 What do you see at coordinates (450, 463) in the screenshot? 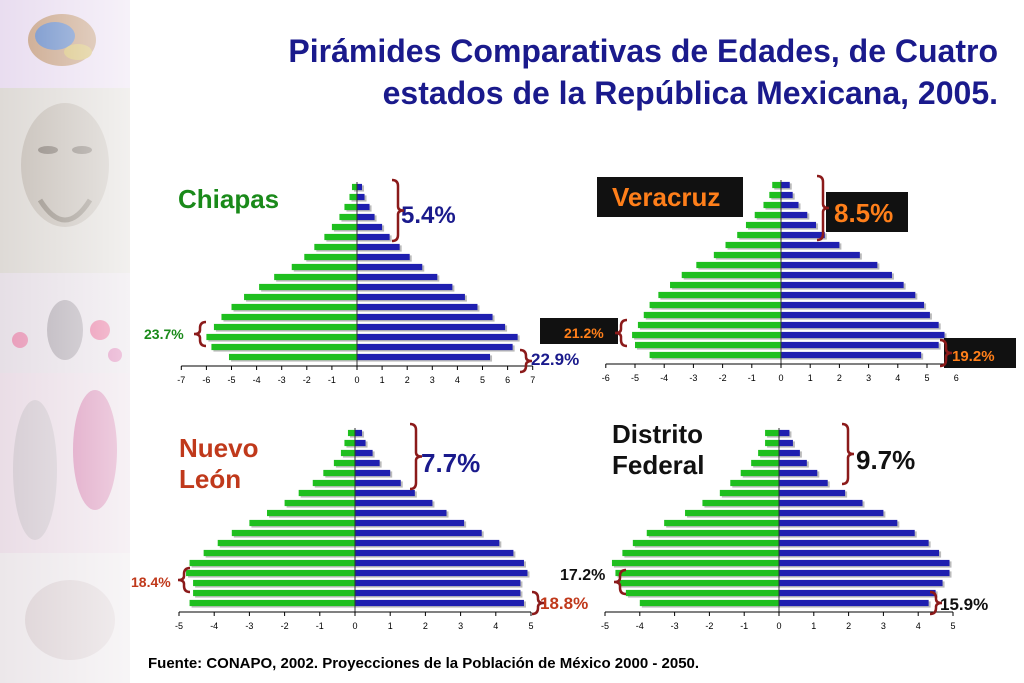
I see `top-percent-label: 7.7%` at bounding box center [450, 463].